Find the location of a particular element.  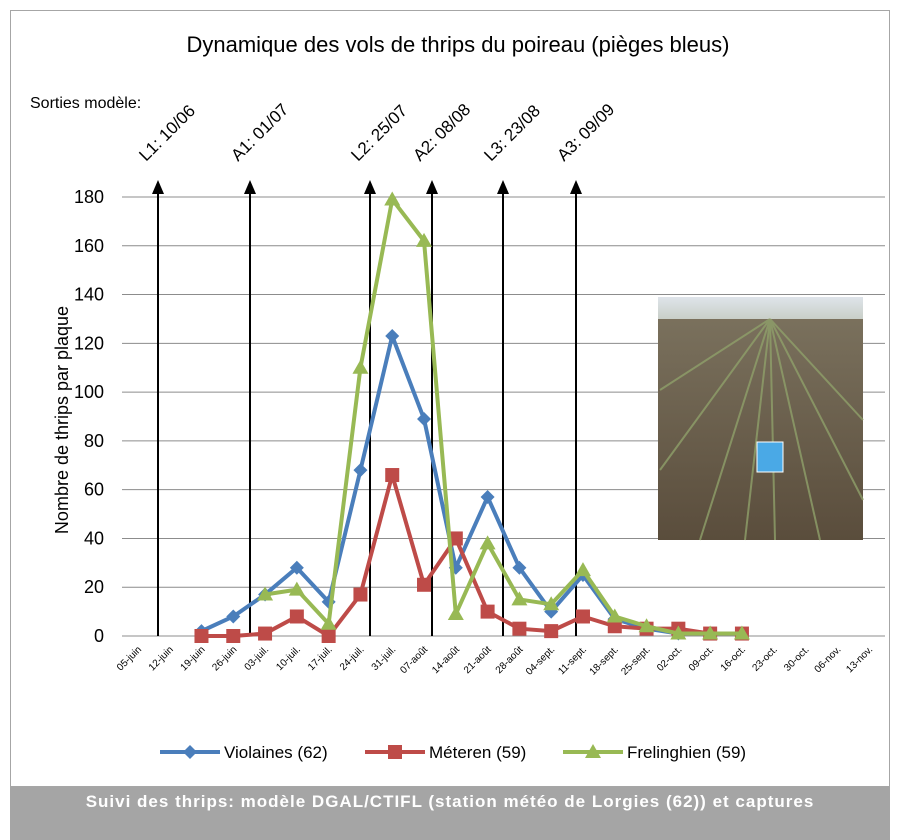

y-tick-label: 140 is located at coordinates (89, 295).